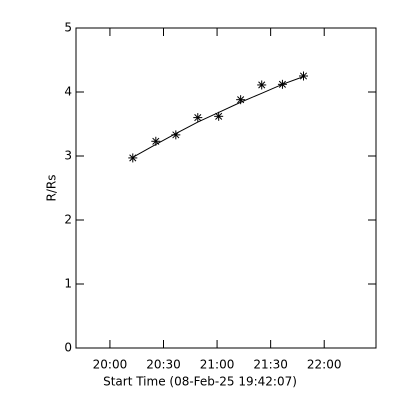  I want to click on y-tick-label: 1, so click(68, 284).